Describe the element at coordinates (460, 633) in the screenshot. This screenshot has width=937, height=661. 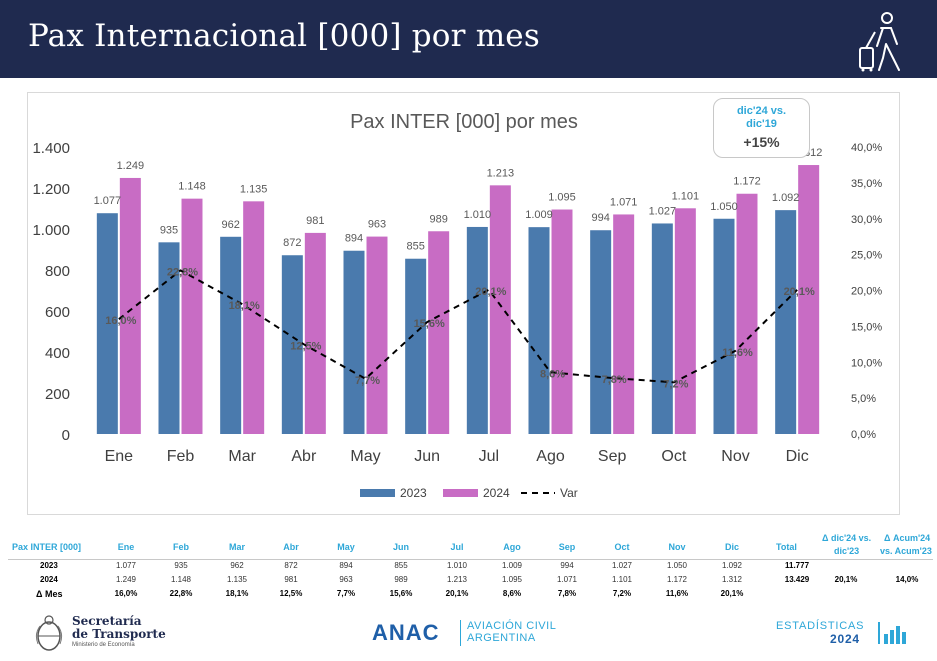
I see `footer-divider` at that location.